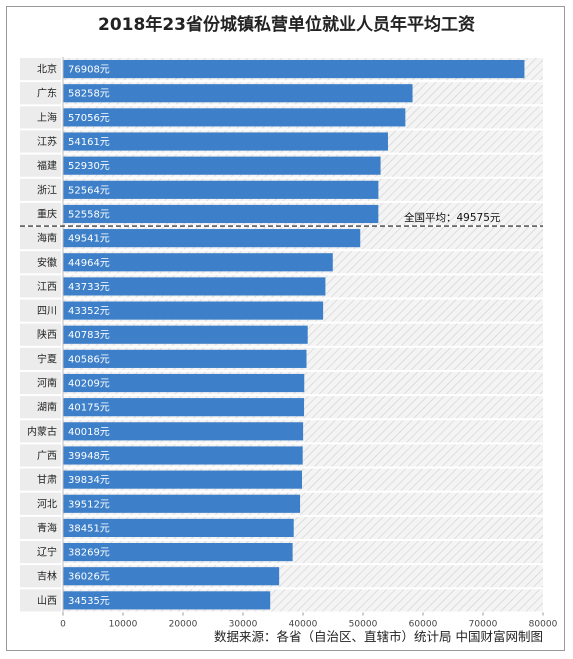 Image resolution: width=573 pixels, height=659 pixels. What do you see at coordinates (89, 70) in the screenshot?
I see `value-label: 76908元` at bounding box center [89, 70].